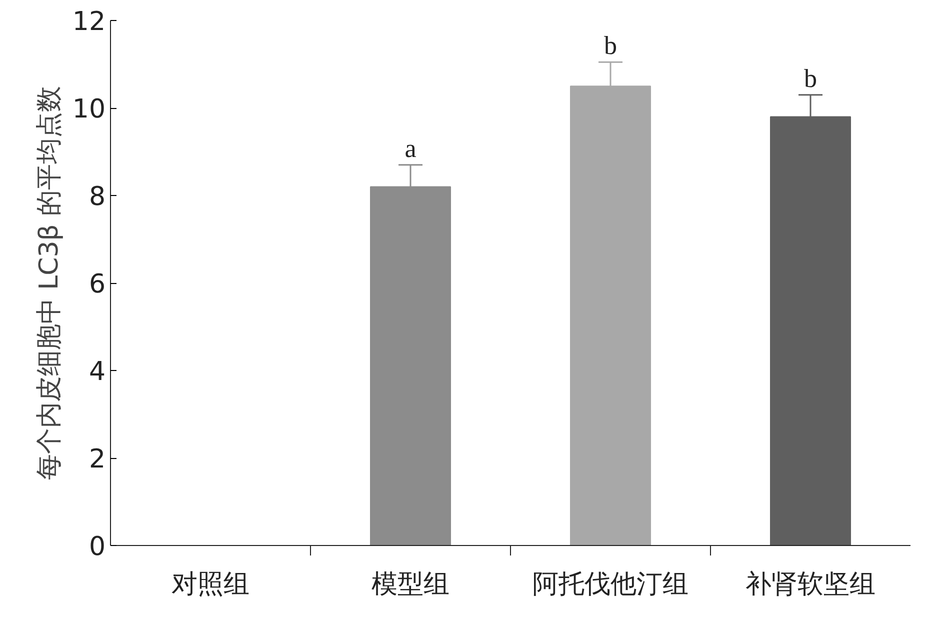 The image size is (935, 620). I want to click on y-tick-label: 12, so click(89, 22).